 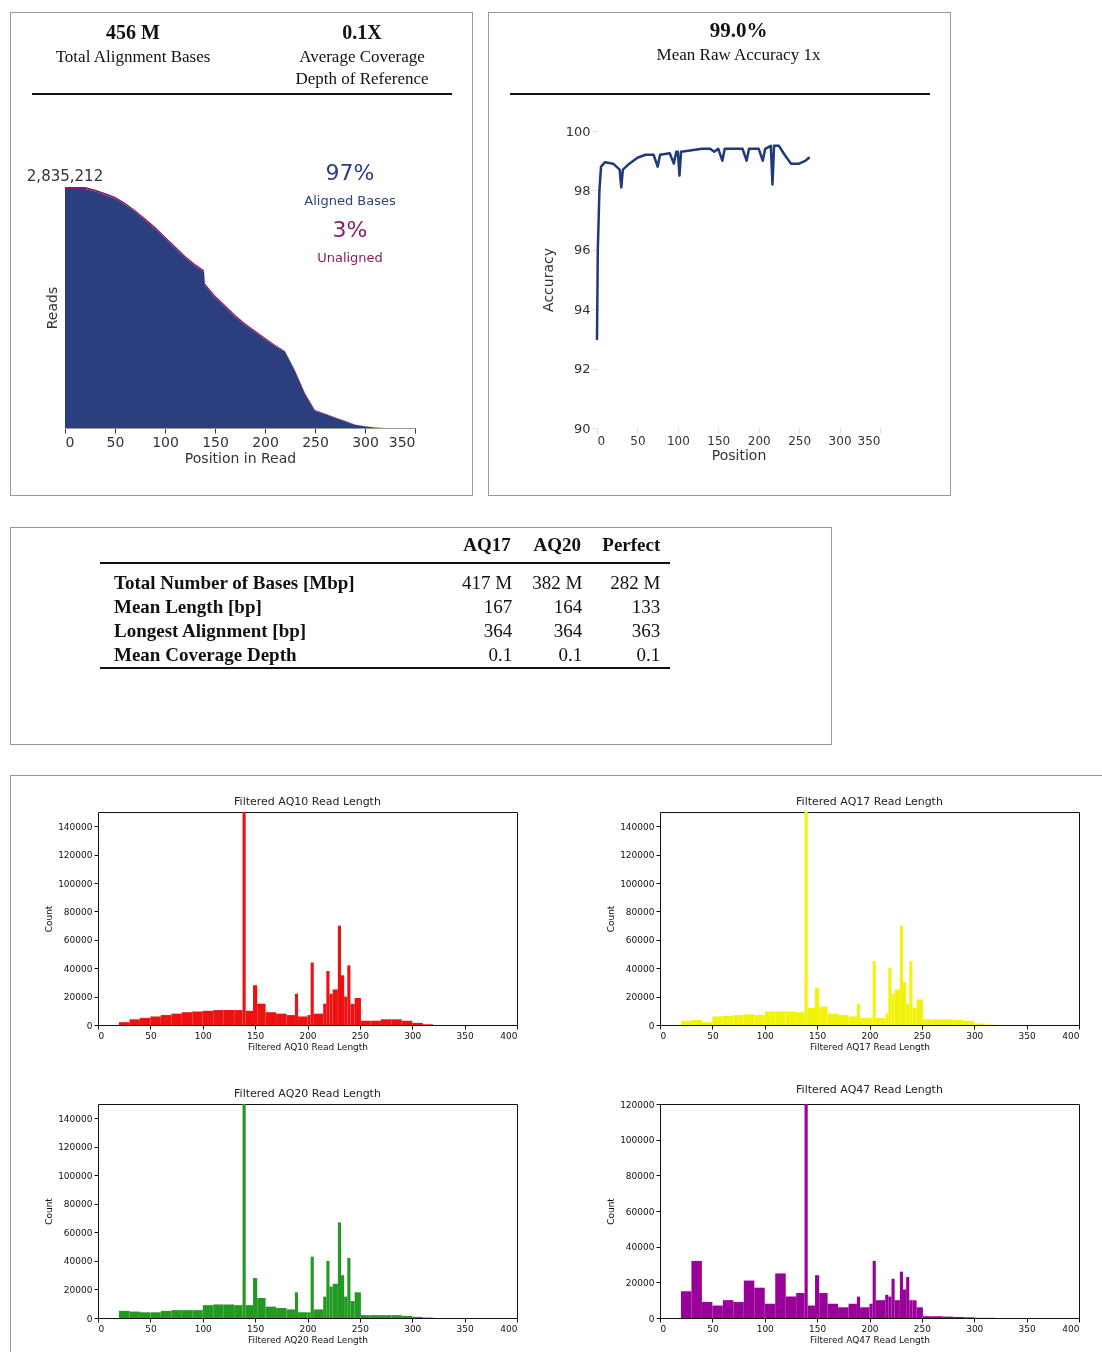 What do you see at coordinates (65, 176) in the screenshot?
I see `annotation: 2,835,212` at bounding box center [65, 176].